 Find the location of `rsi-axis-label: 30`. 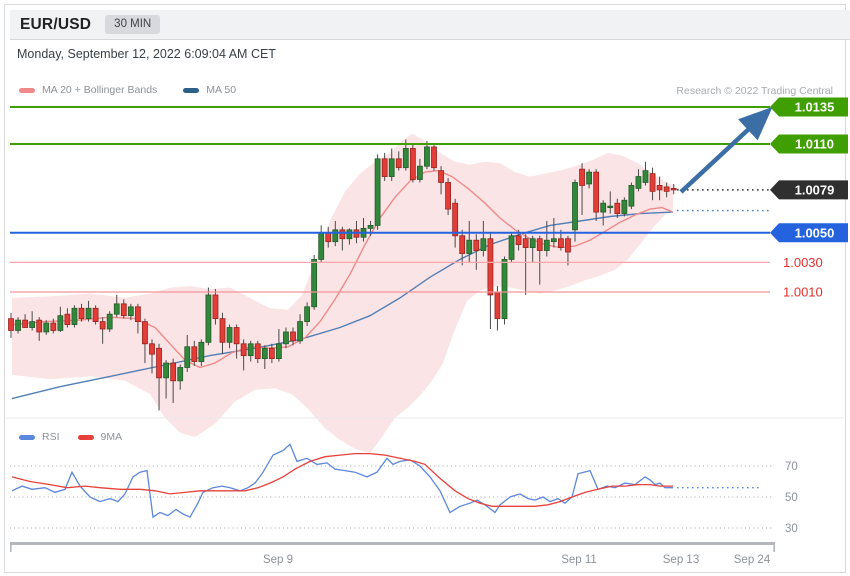

rsi-axis-label: 30 is located at coordinates (791, 529).